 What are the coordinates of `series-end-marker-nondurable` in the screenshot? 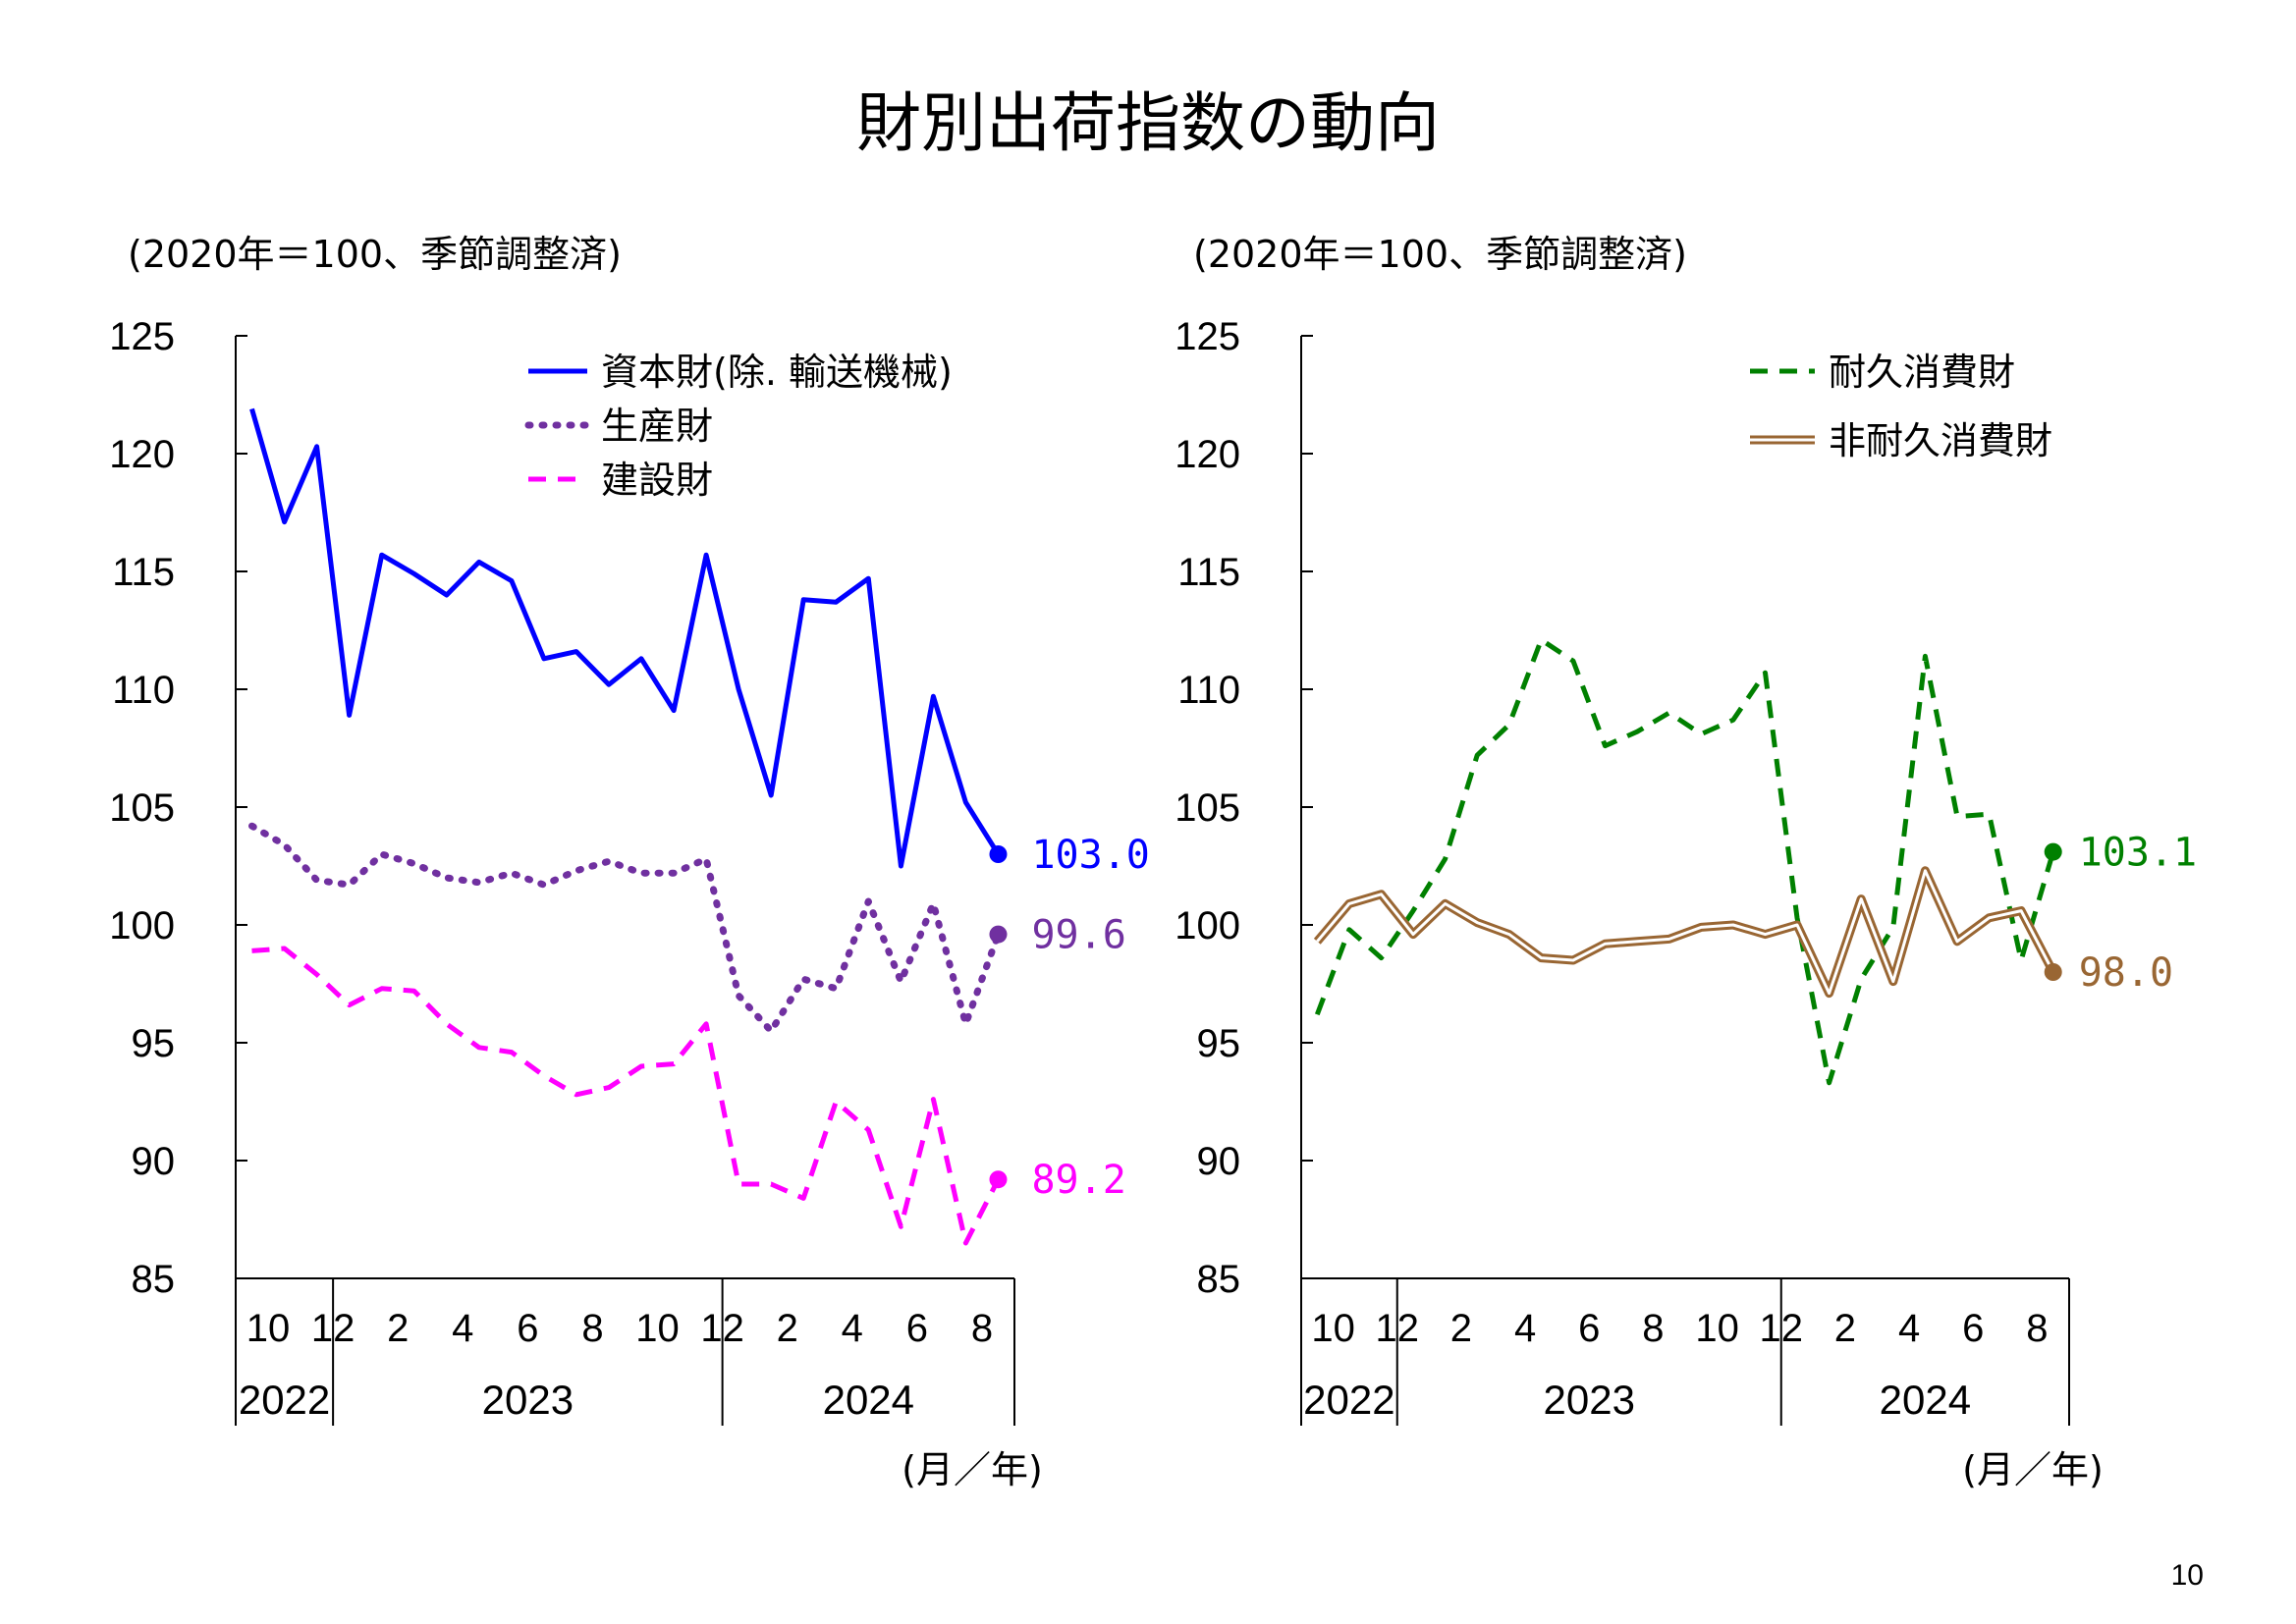 It's located at (2053, 972).